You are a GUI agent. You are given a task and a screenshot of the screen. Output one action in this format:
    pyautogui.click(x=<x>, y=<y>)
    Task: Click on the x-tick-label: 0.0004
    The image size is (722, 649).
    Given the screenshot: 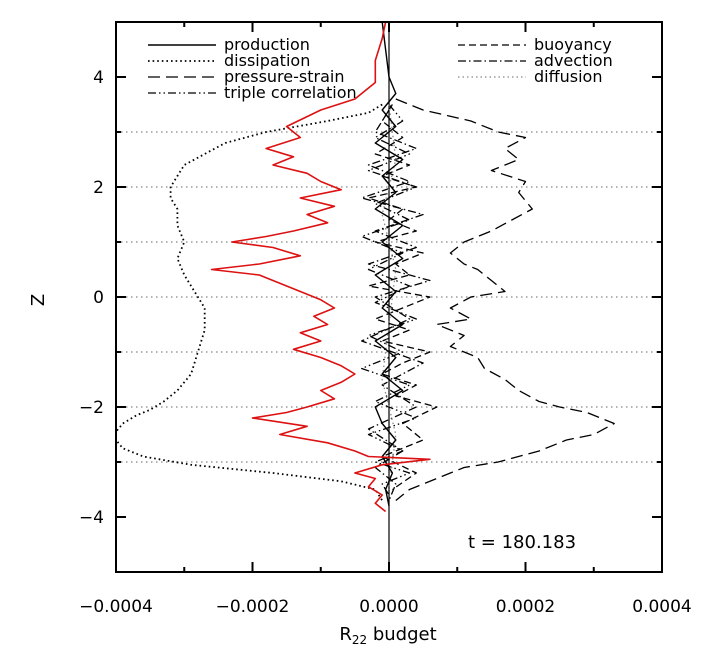 What is the action you would take?
    pyautogui.click(x=661, y=607)
    